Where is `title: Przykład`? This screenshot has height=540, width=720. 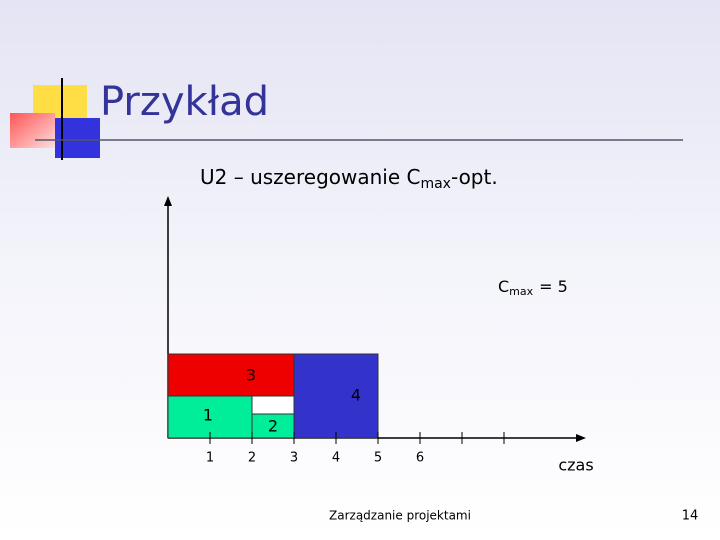
title: Przykład is located at coordinates (184, 102).